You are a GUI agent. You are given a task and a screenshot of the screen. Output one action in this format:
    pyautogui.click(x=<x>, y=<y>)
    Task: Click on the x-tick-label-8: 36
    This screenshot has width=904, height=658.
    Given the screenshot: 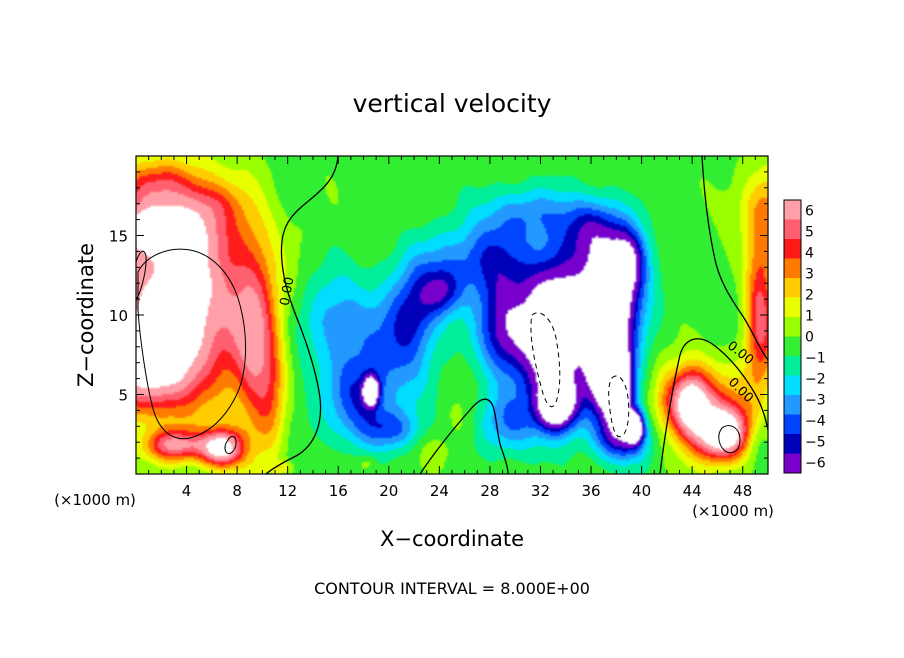 What is the action you would take?
    pyautogui.click(x=590, y=491)
    